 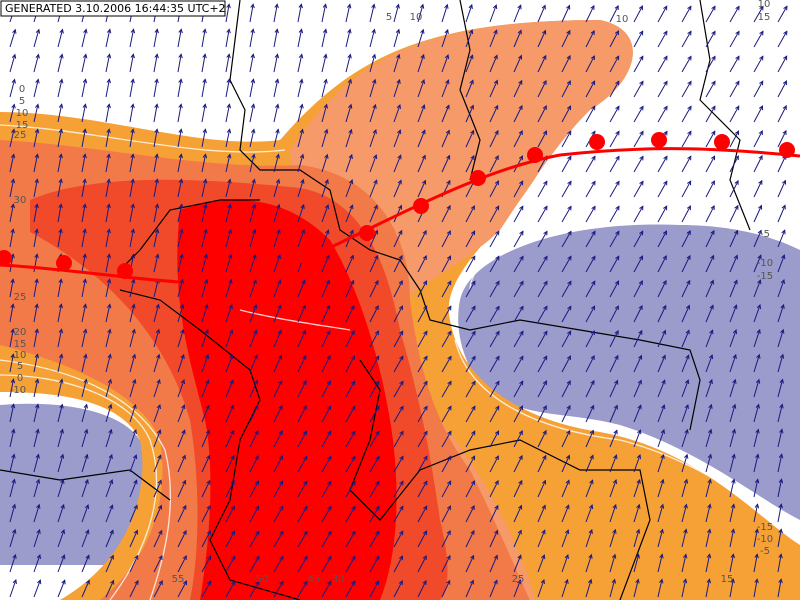 I want to click on front-symbol, so click(x=478, y=178).